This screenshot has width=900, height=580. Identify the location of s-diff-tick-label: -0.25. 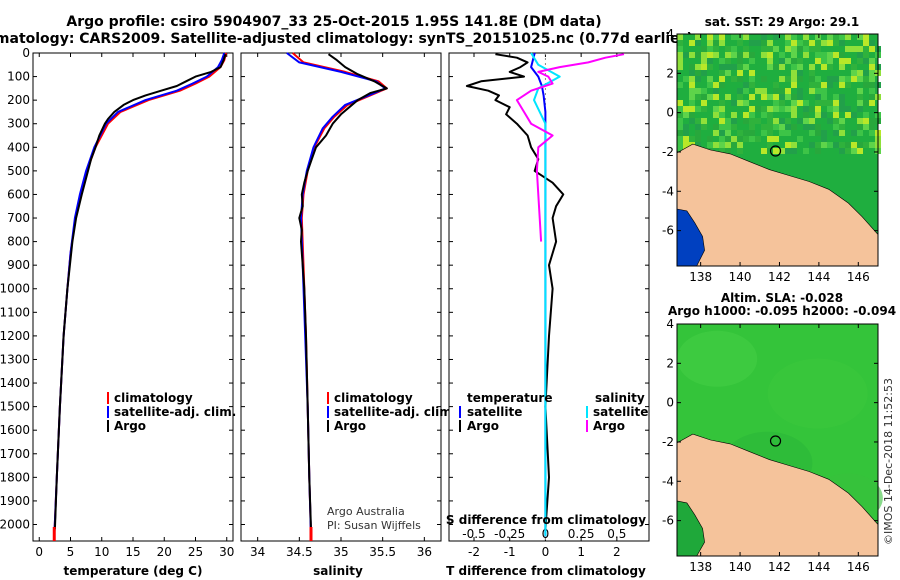
(509, 534).